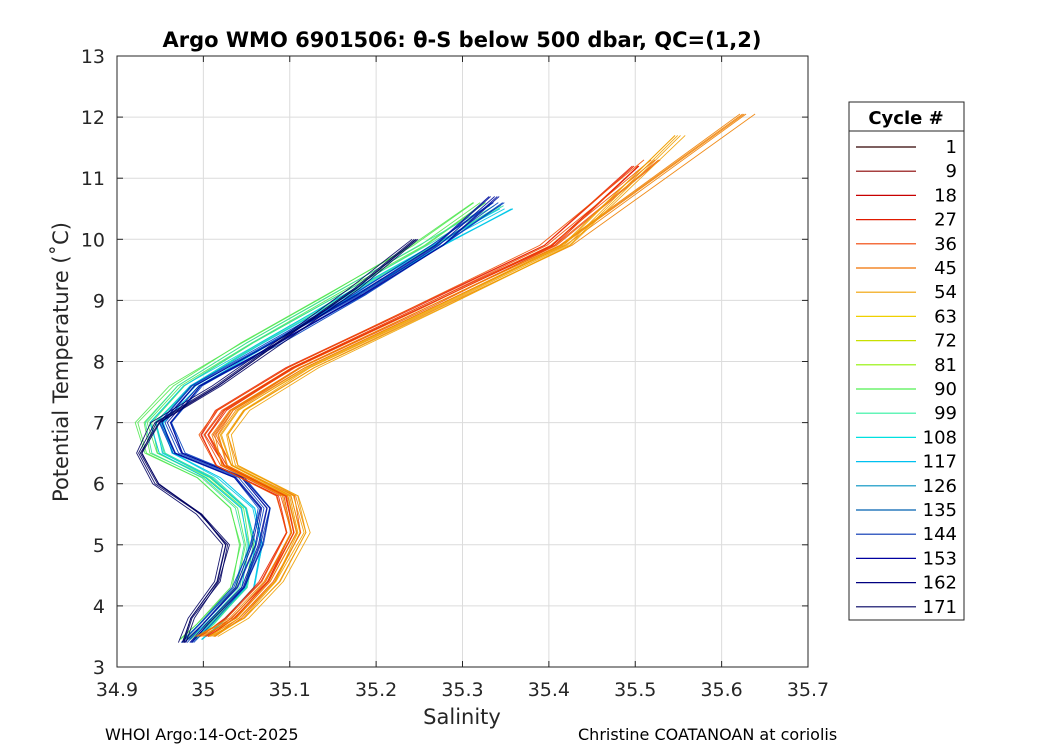 The width and height of the screenshot is (1050, 750). Describe the element at coordinates (99, 485) in the screenshot. I see `y-tick-label: 6` at that location.